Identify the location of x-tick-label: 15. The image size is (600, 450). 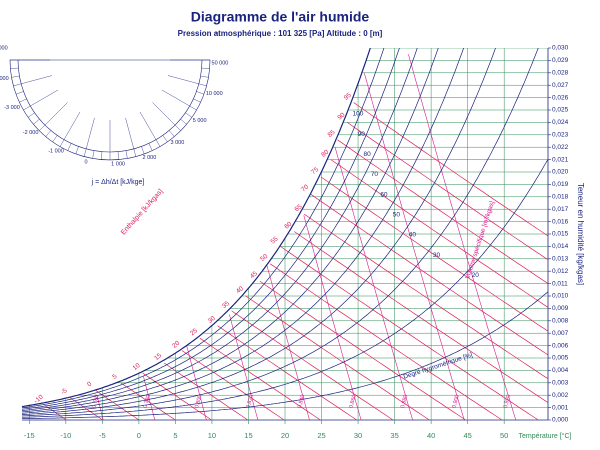
(248, 435).